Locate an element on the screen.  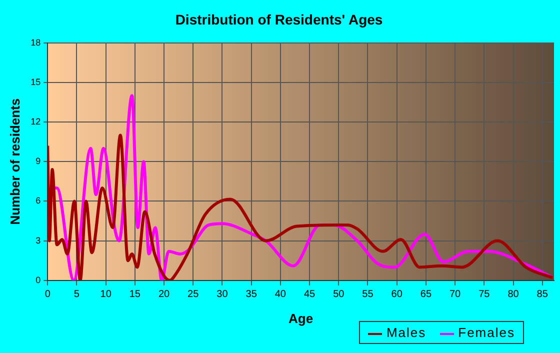
x-tick-label: 85 is located at coordinates (542, 294).